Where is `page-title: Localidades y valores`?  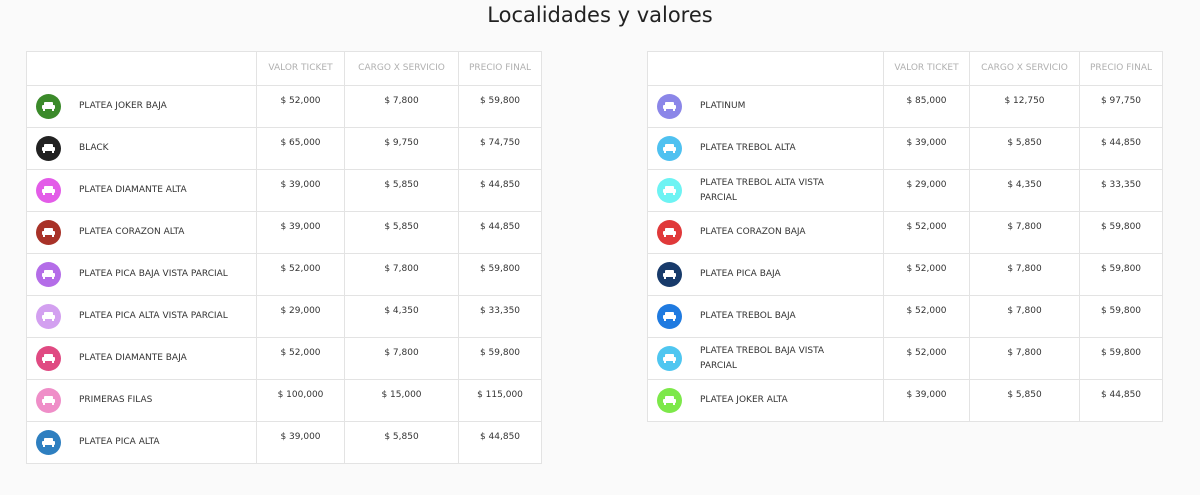 page-title: Localidades y valores is located at coordinates (600, 15).